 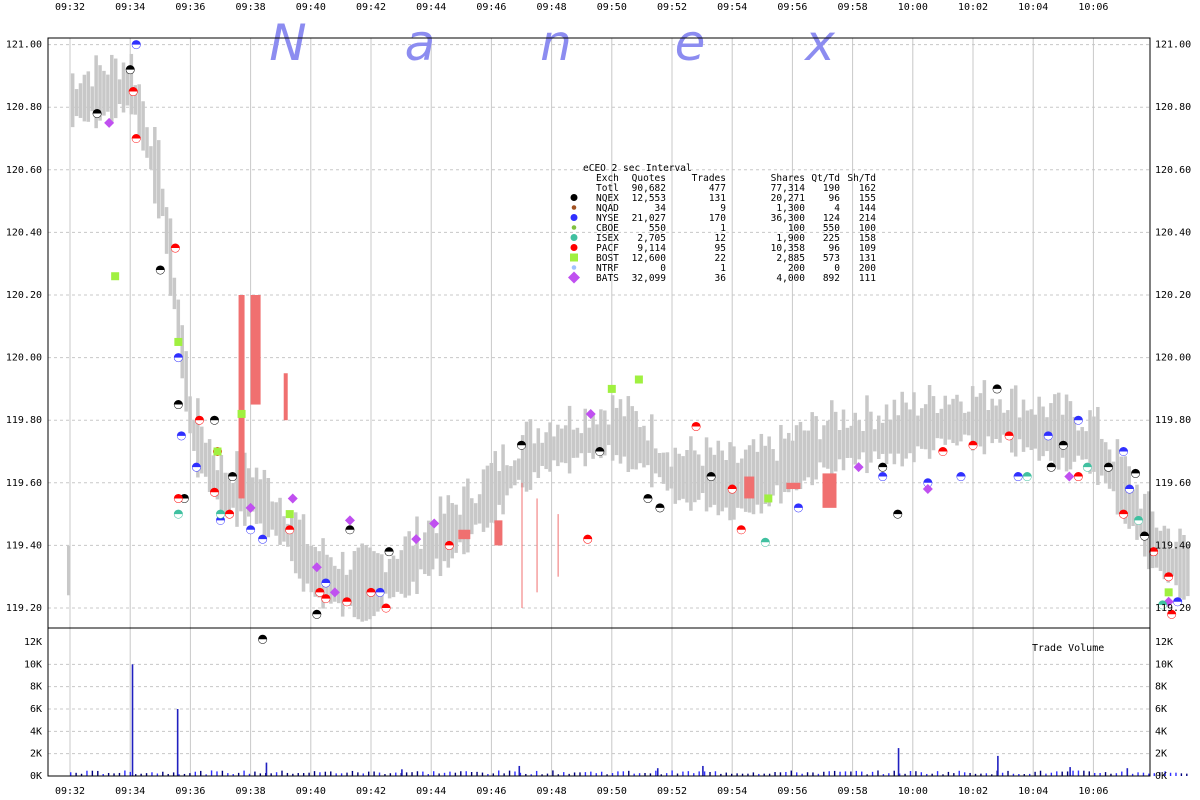 I want to click on x-tick-bottom: 09:40, so click(x=311, y=791).